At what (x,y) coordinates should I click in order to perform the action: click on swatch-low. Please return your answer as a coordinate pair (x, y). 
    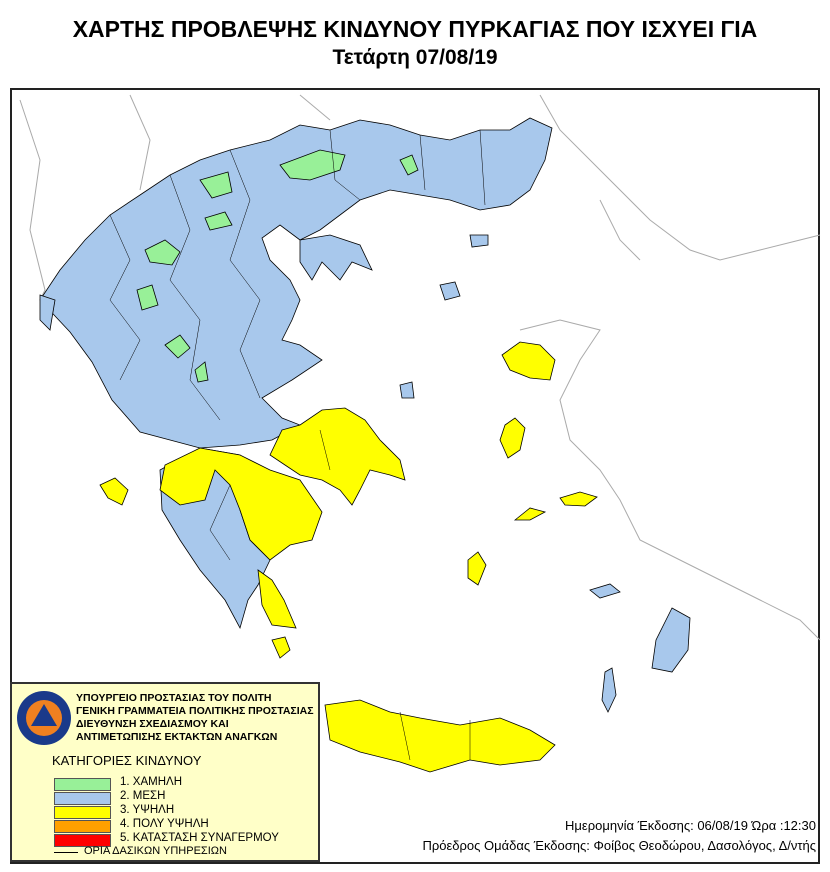
    Looking at the image, I should click on (82, 784).